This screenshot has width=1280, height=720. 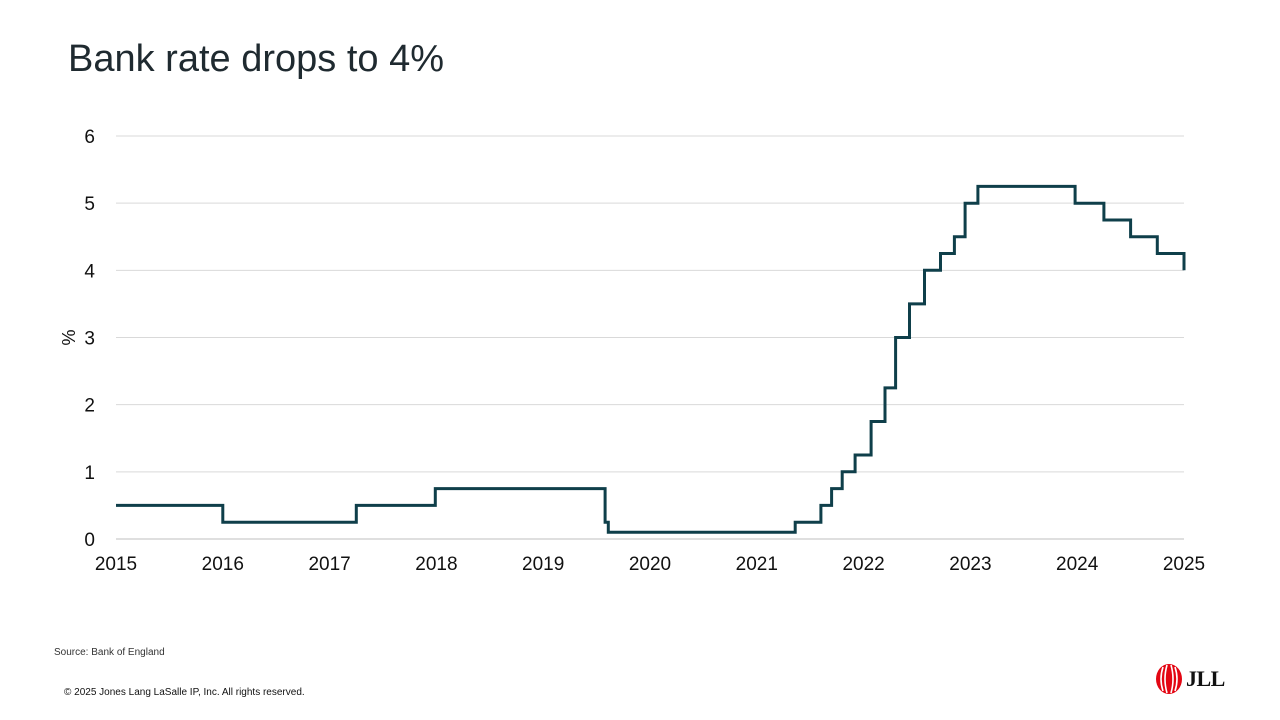 What do you see at coordinates (69, 337) in the screenshot?
I see `y-axis-title: %` at bounding box center [69, 337].